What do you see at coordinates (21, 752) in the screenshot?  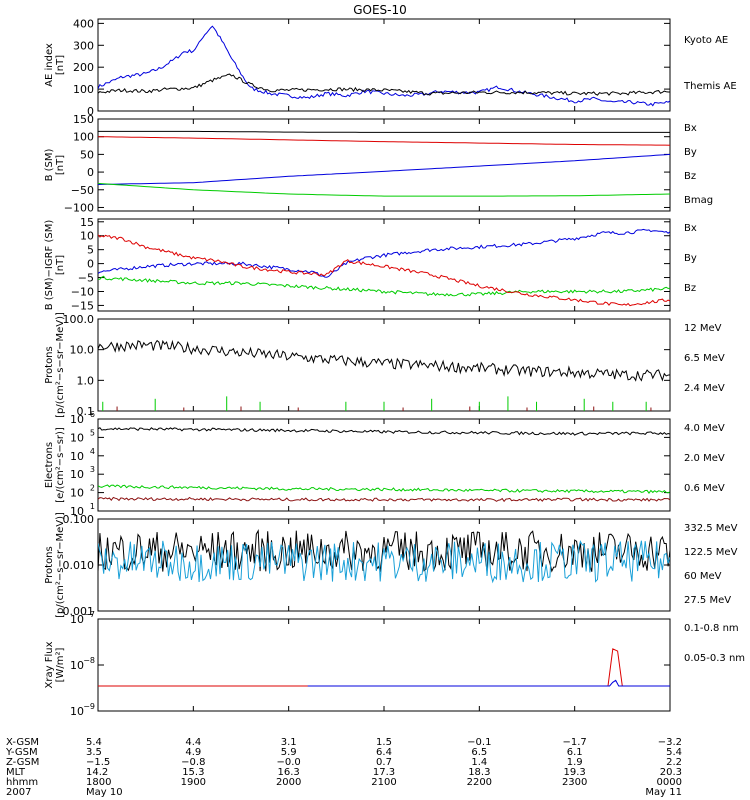 I see `x-row-label: Y-GSM` at bounding box center [21, 752].